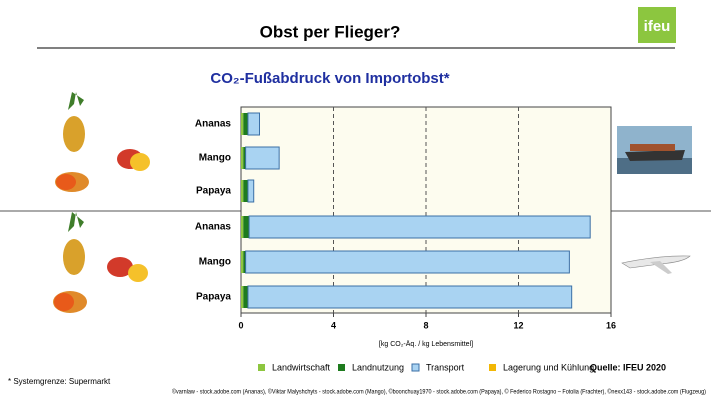  I want to click on footnote: * Systemgrenze: Supermarkt, so click(59, 381).